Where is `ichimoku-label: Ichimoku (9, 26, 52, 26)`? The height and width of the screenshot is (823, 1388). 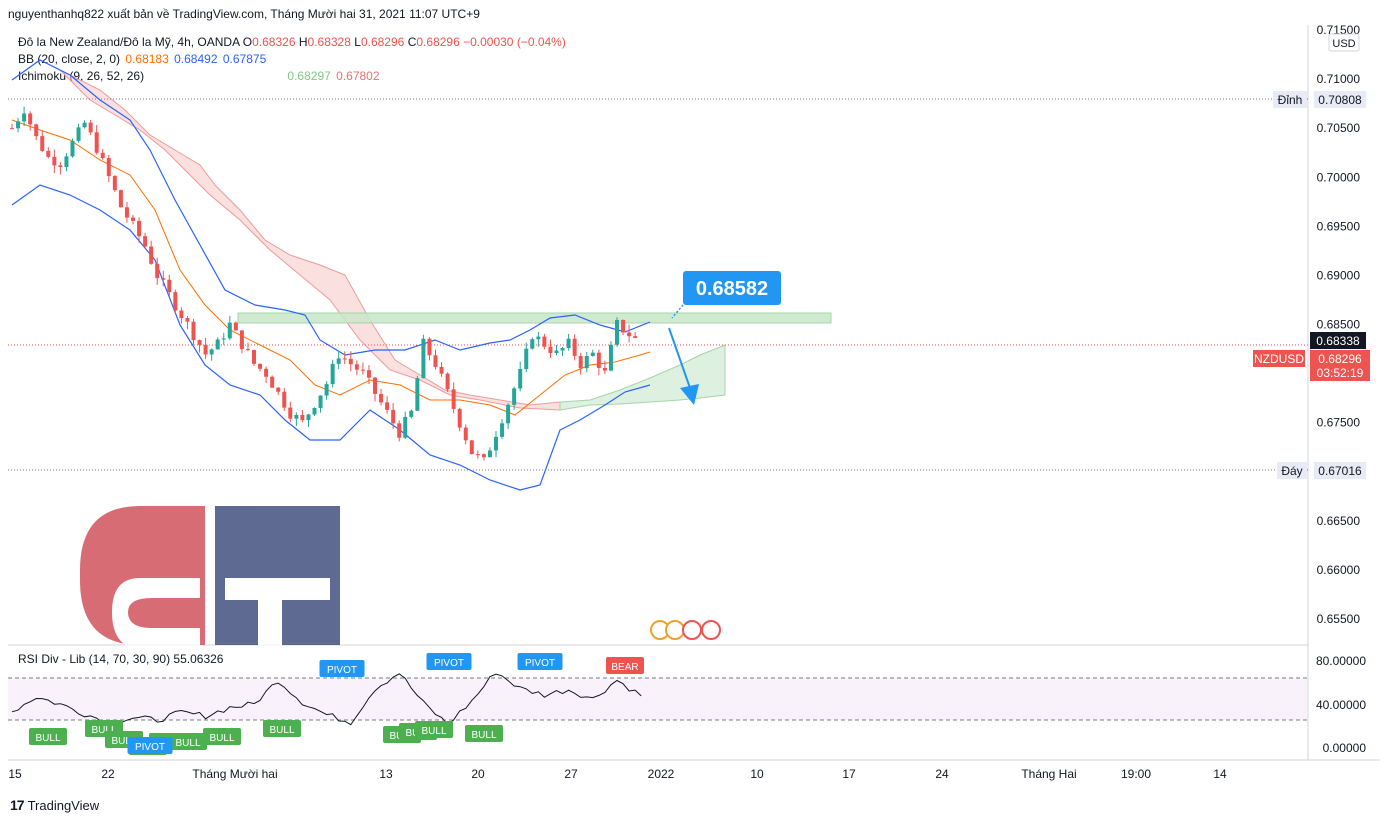
ichimoku-label: Ichimoku (9, 26, 52, 26) is located at coordinates (81, 76).